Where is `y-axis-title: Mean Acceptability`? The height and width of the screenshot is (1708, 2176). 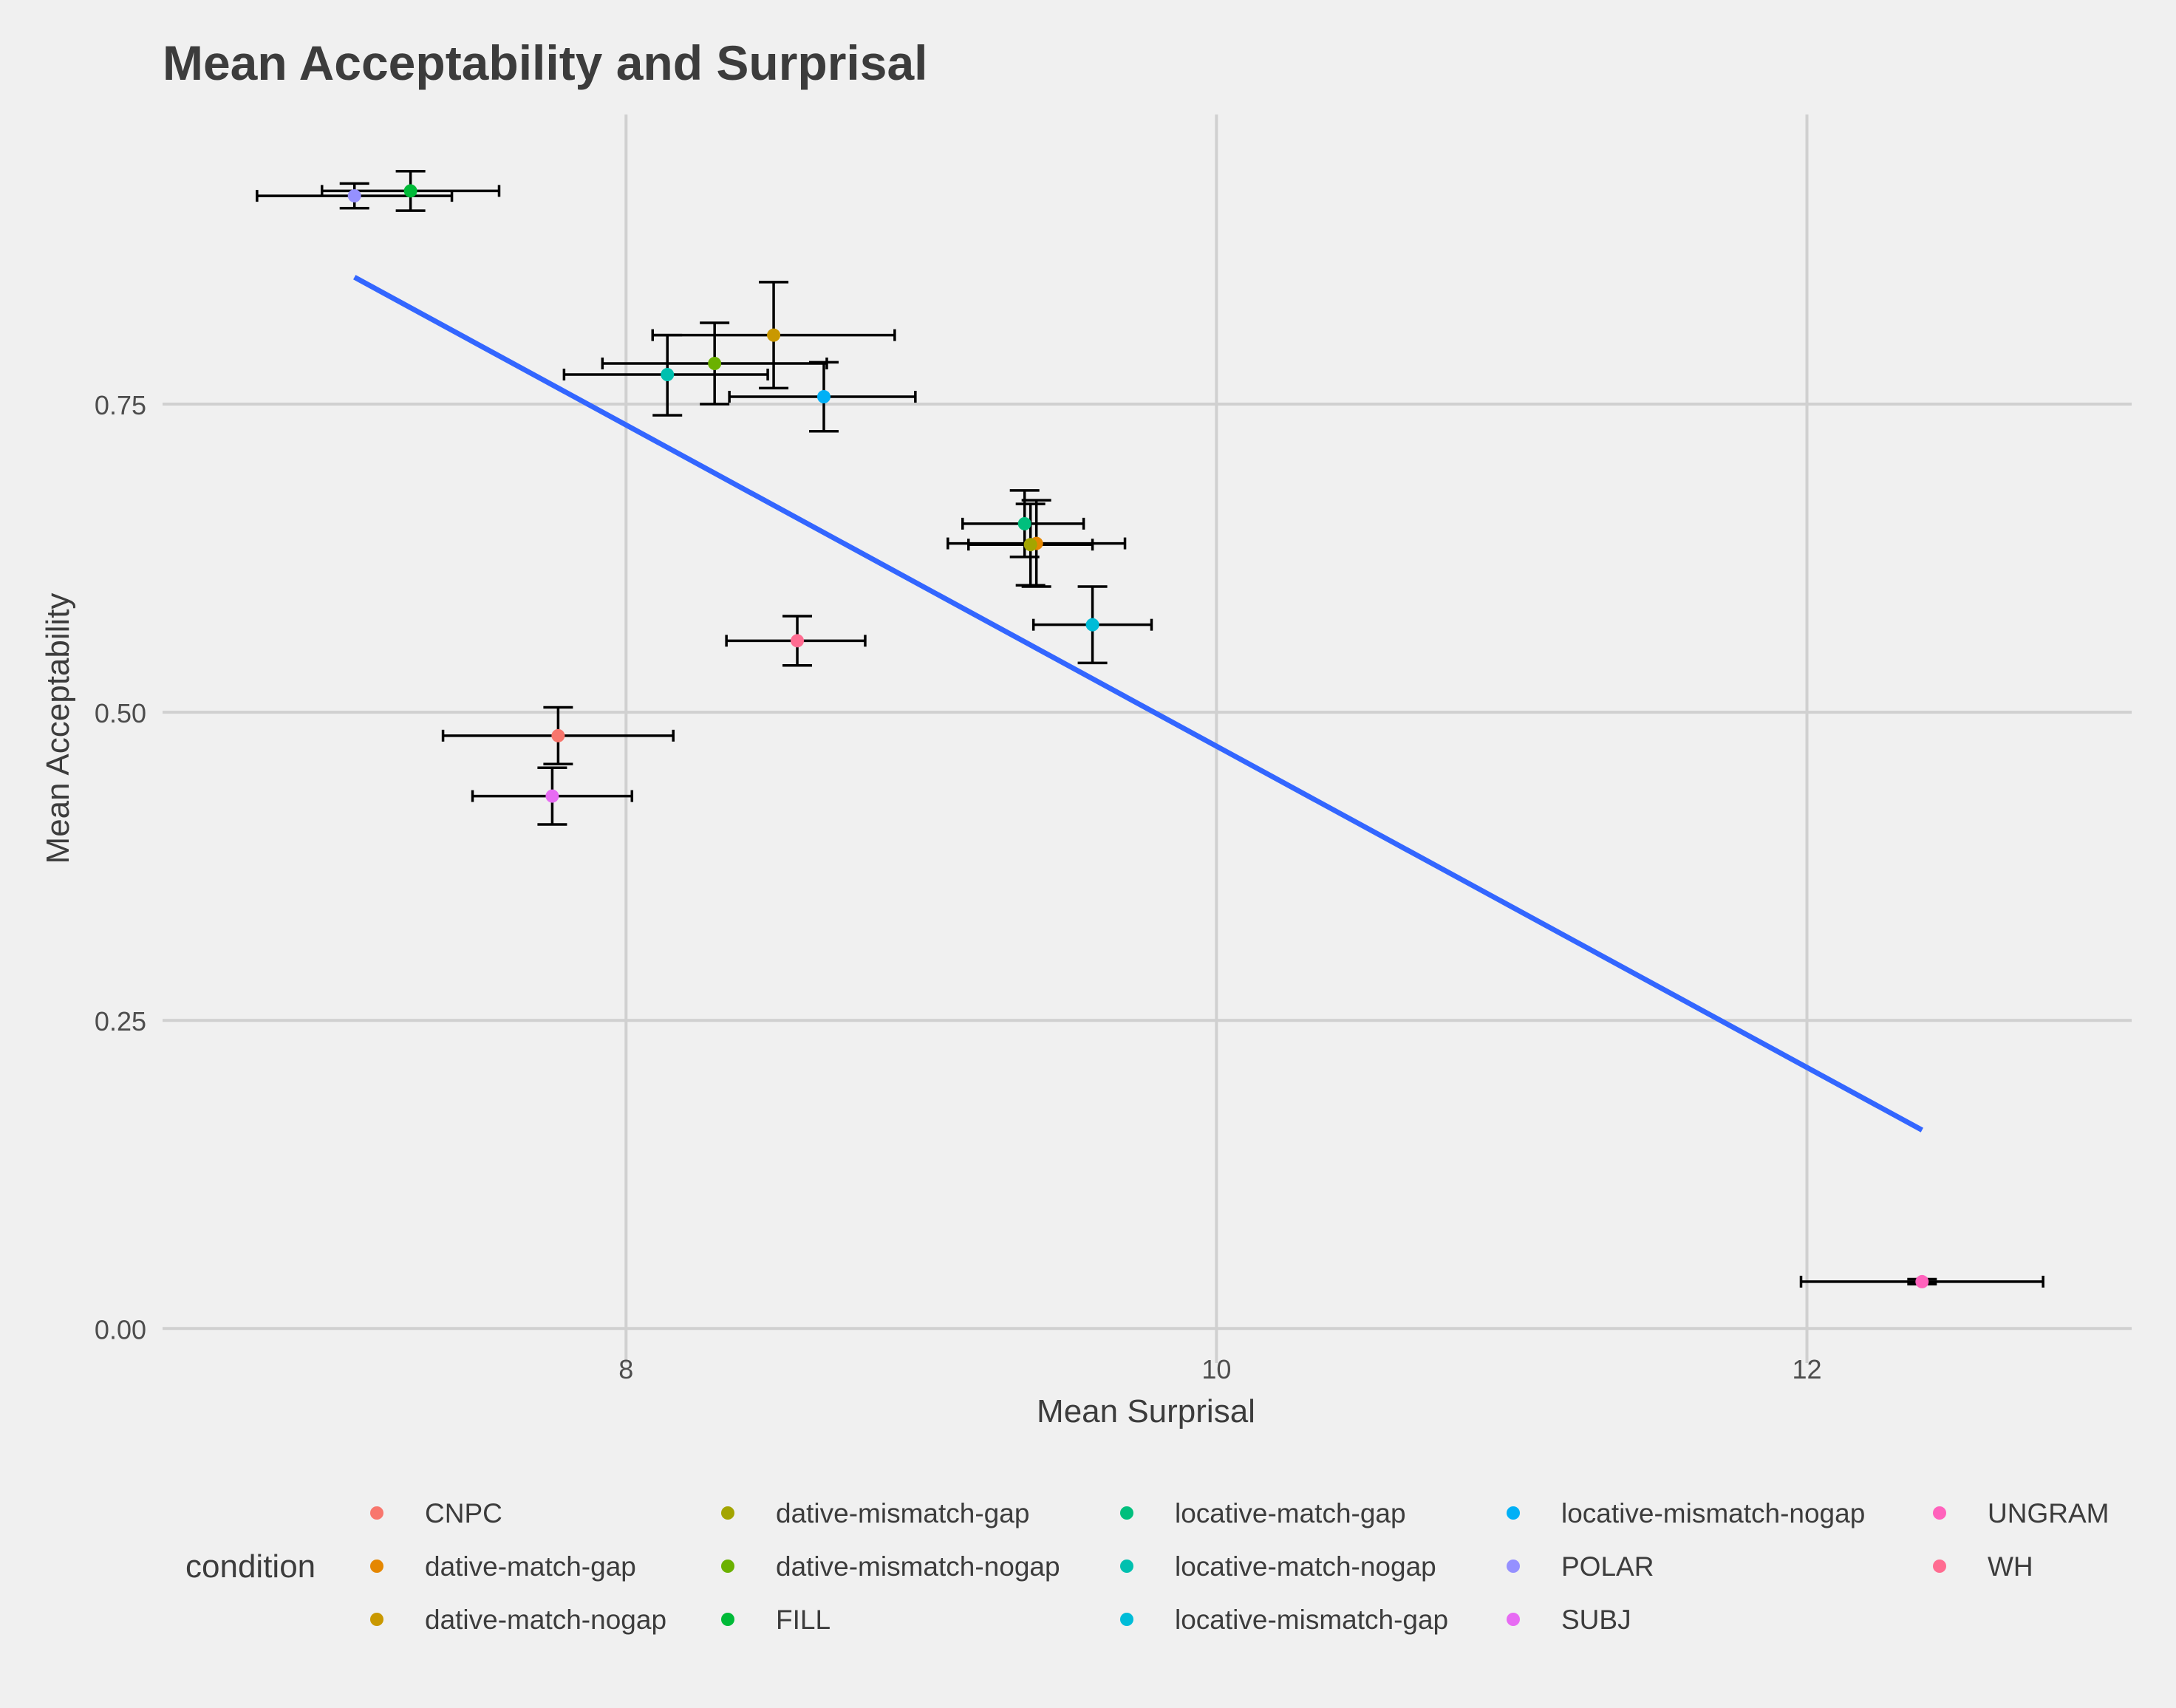 y-axis-title: Mean Acceptability is located at coordinates (58, 728).